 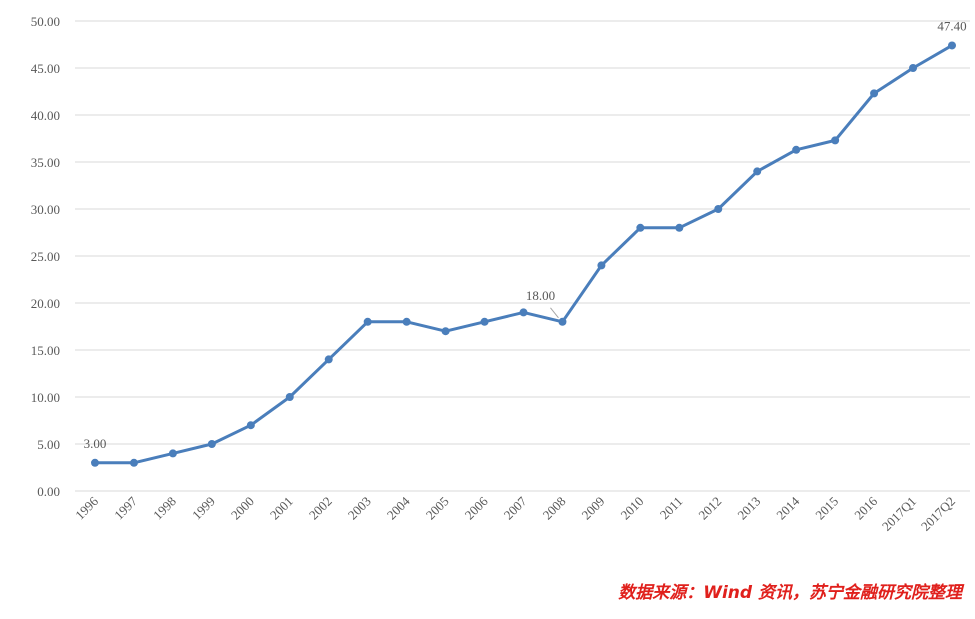 I want to click on y-tick-label: 35.00, so click(x=45, y=162).